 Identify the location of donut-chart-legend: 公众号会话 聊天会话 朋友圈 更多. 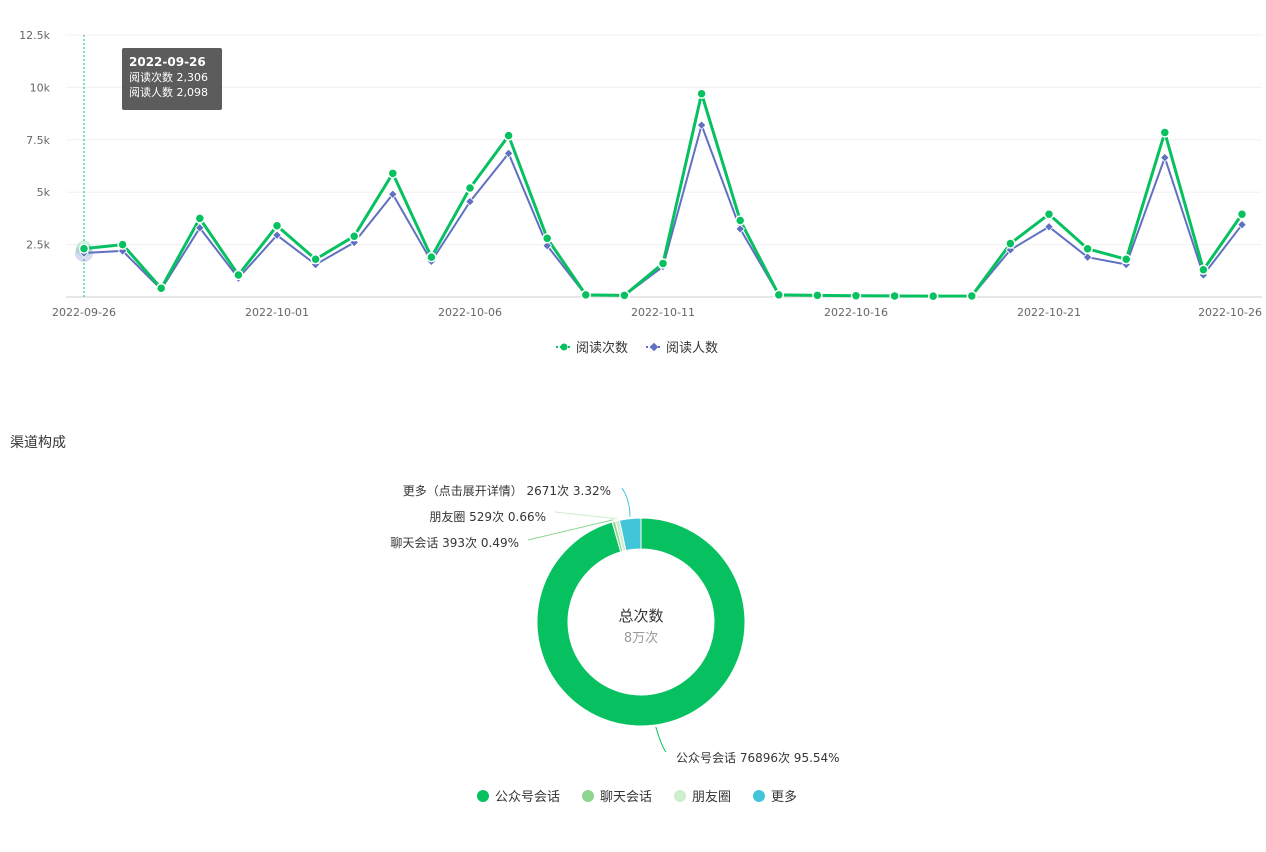
(637, 795).